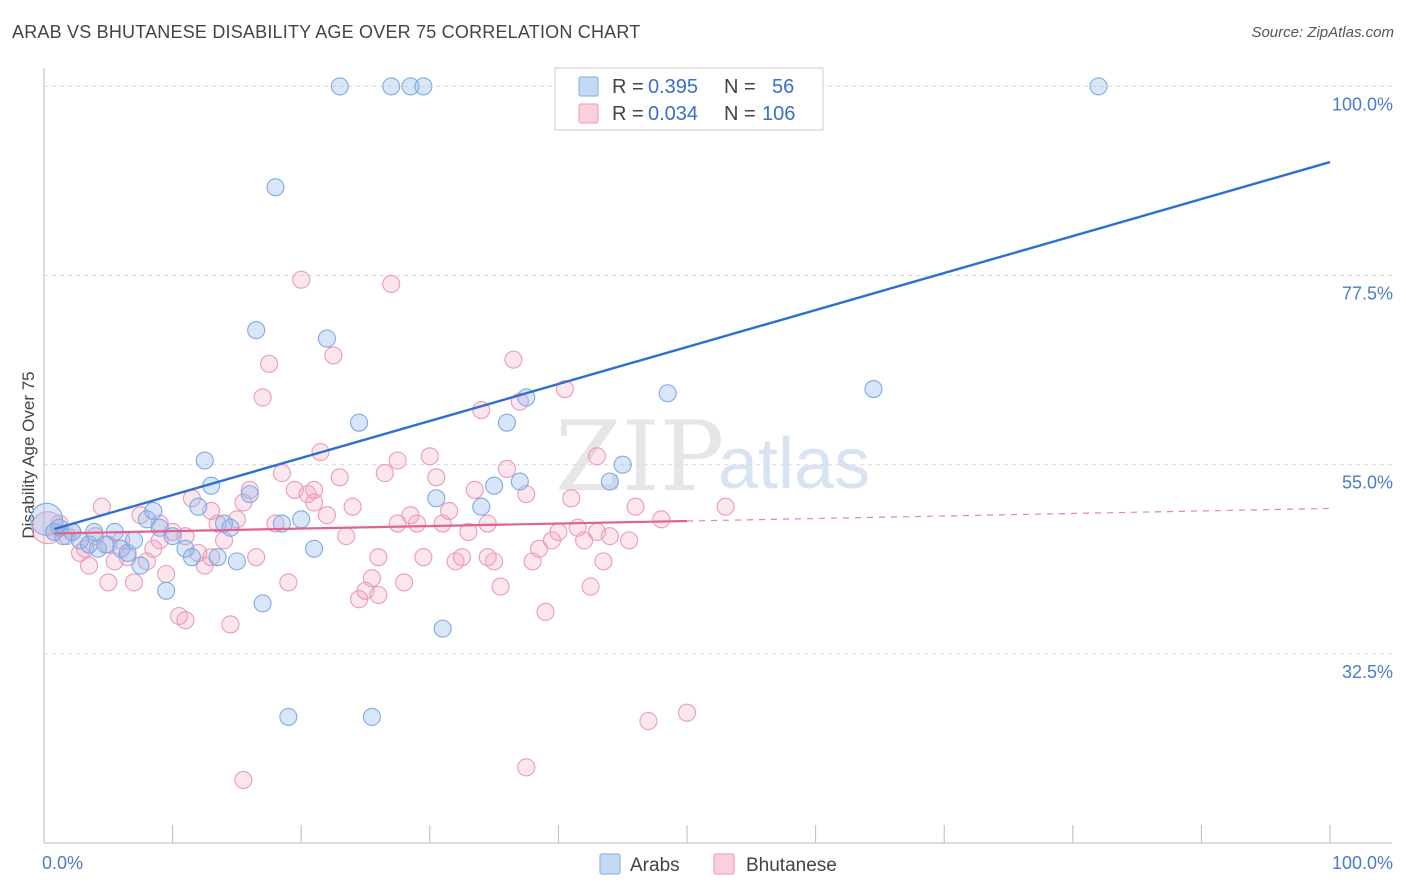 The image size is (1406, 892). What do you see at coordinates (740, 87) in the screenshot?
I see `legend-n-label-arabs: N =` at bounding box center [740, 87].